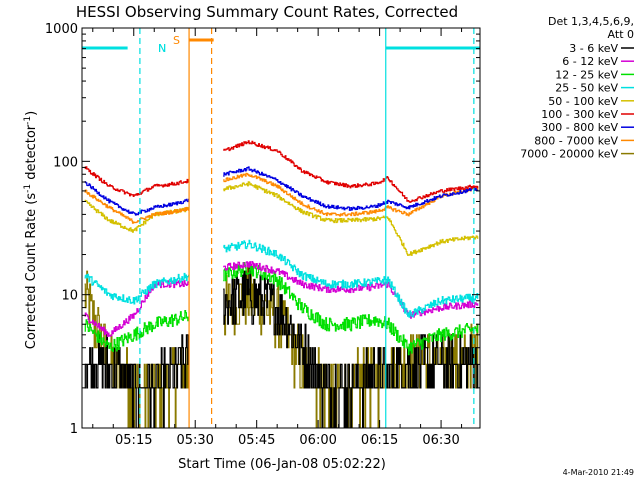  What do you see at coordinates (579, 114) in the screenshot?
I see `legend-entry-label: 100 - 300 keV` at bounding box center [579, 114].